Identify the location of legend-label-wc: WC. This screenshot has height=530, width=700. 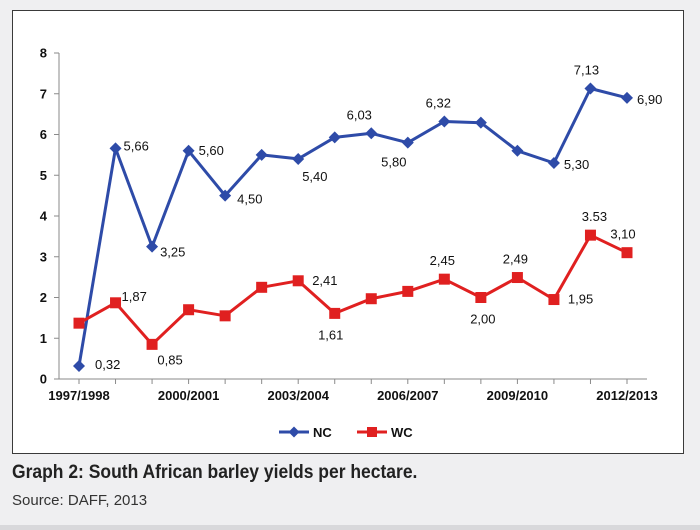
(402, 432).